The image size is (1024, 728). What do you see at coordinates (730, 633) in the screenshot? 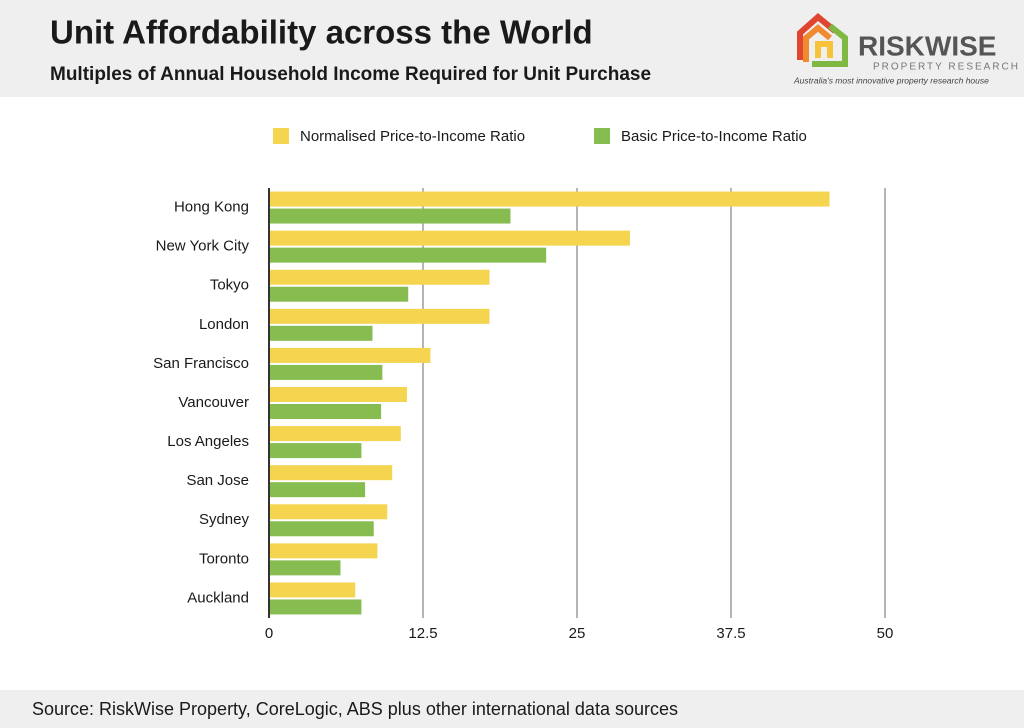
I see `x-tick-label: 37.5` at bounding box center [730, 633].